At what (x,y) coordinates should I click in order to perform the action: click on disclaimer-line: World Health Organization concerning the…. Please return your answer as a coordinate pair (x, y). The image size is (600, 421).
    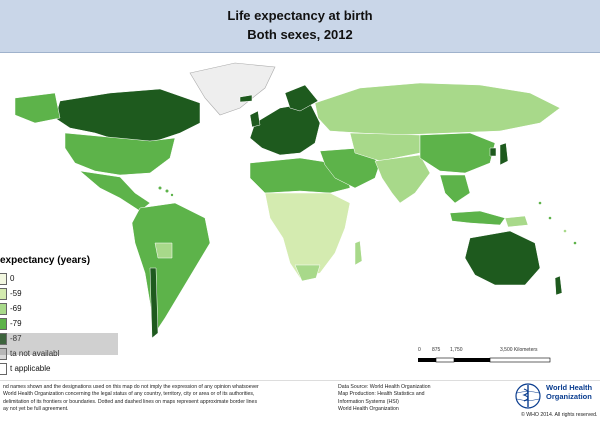
    Looking at the image, I should click on (129, 394).